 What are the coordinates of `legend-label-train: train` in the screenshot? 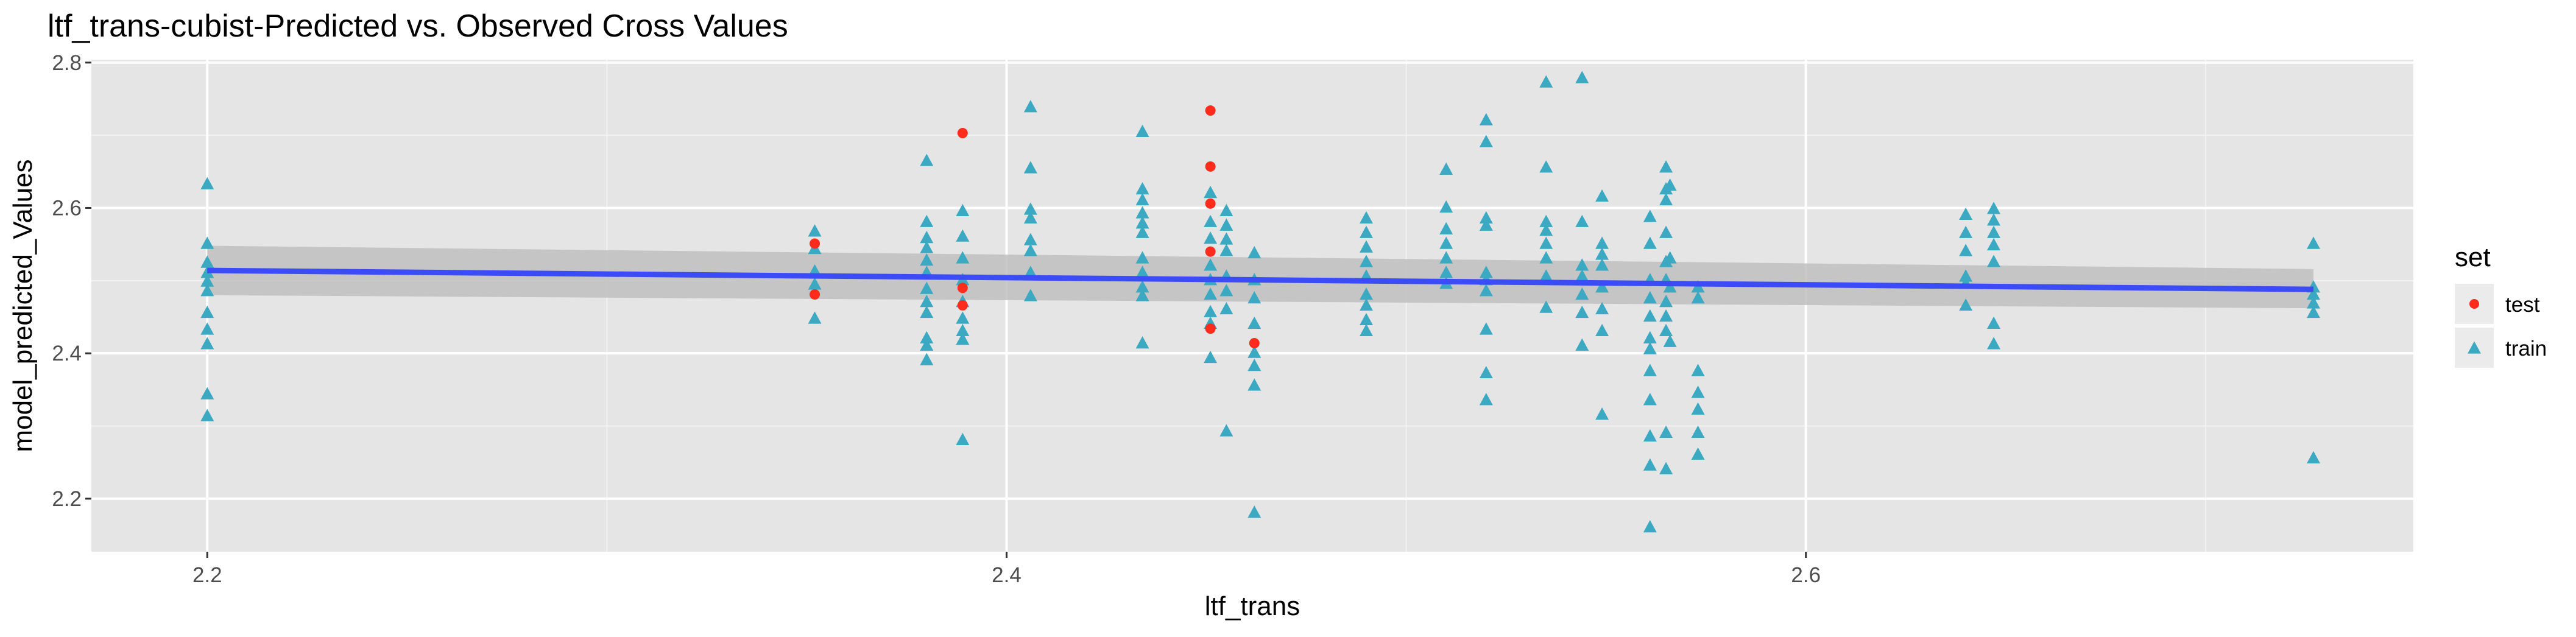 It's located at (2526, 349).